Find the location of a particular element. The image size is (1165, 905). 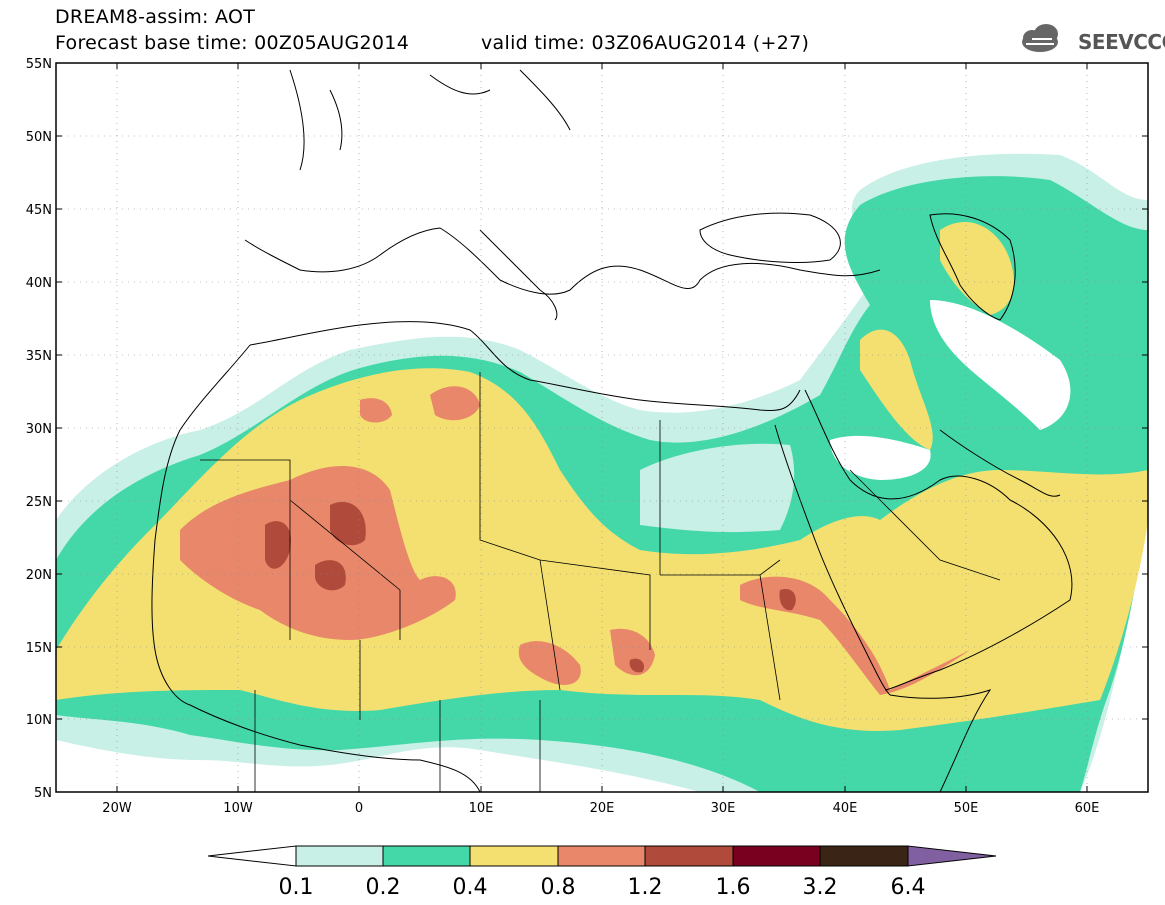

aot-band-0.4-iraq is located at coordinates (896, 389).